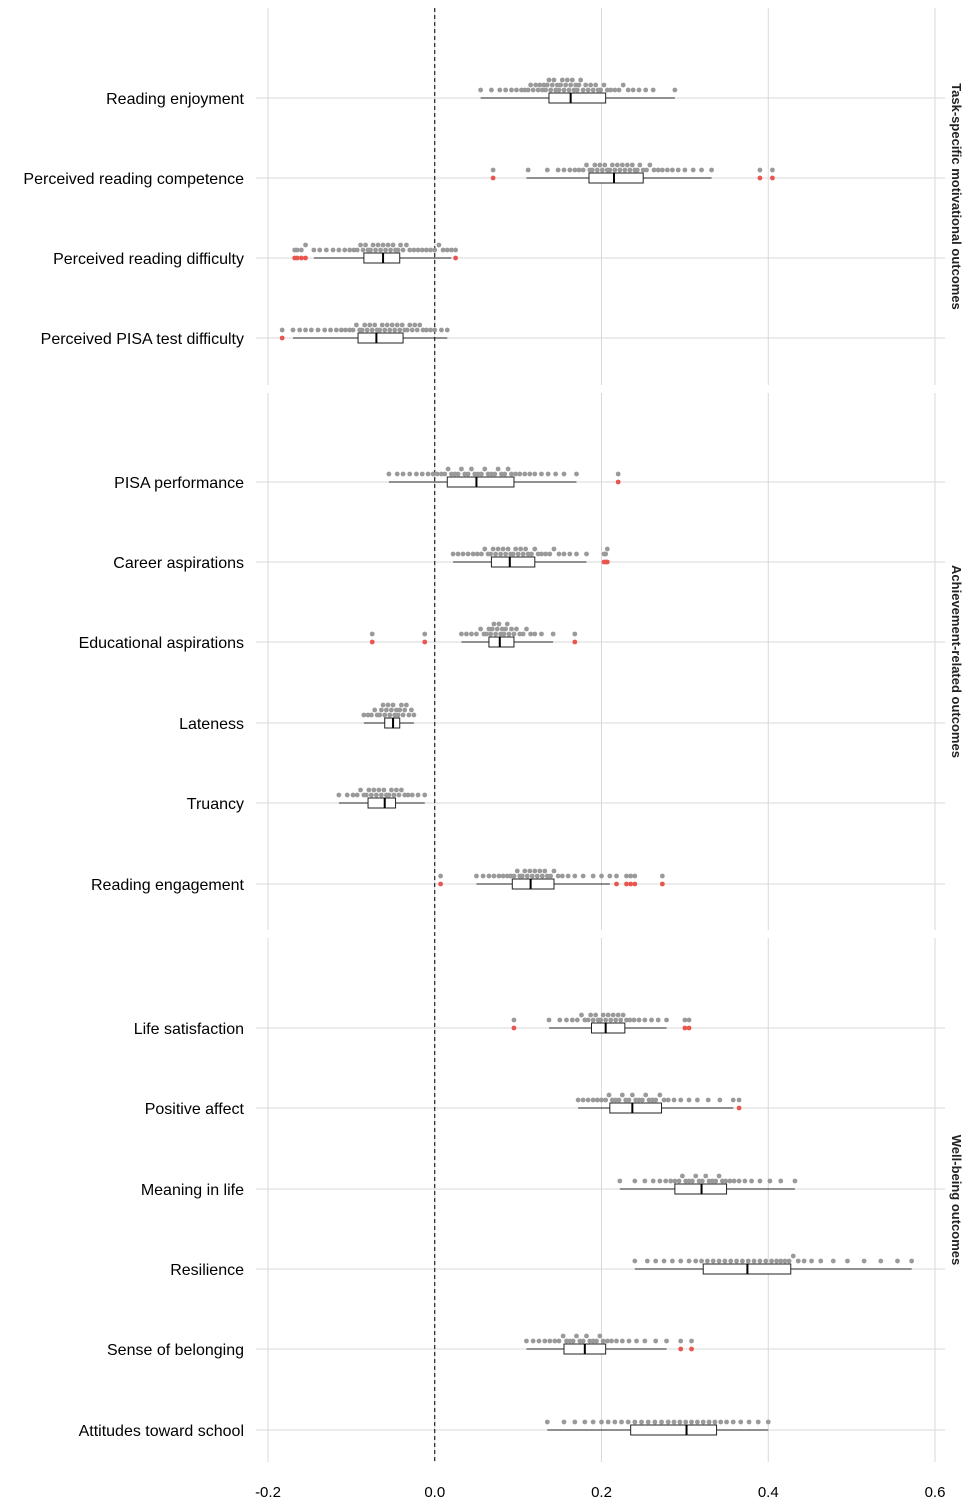 This screenshot has height=1508, width=967. What do you see at coordinates (148, 259) in the screenshot?
I see `row-label: Perceived reading difficulty` at bounding box center [148, 259].